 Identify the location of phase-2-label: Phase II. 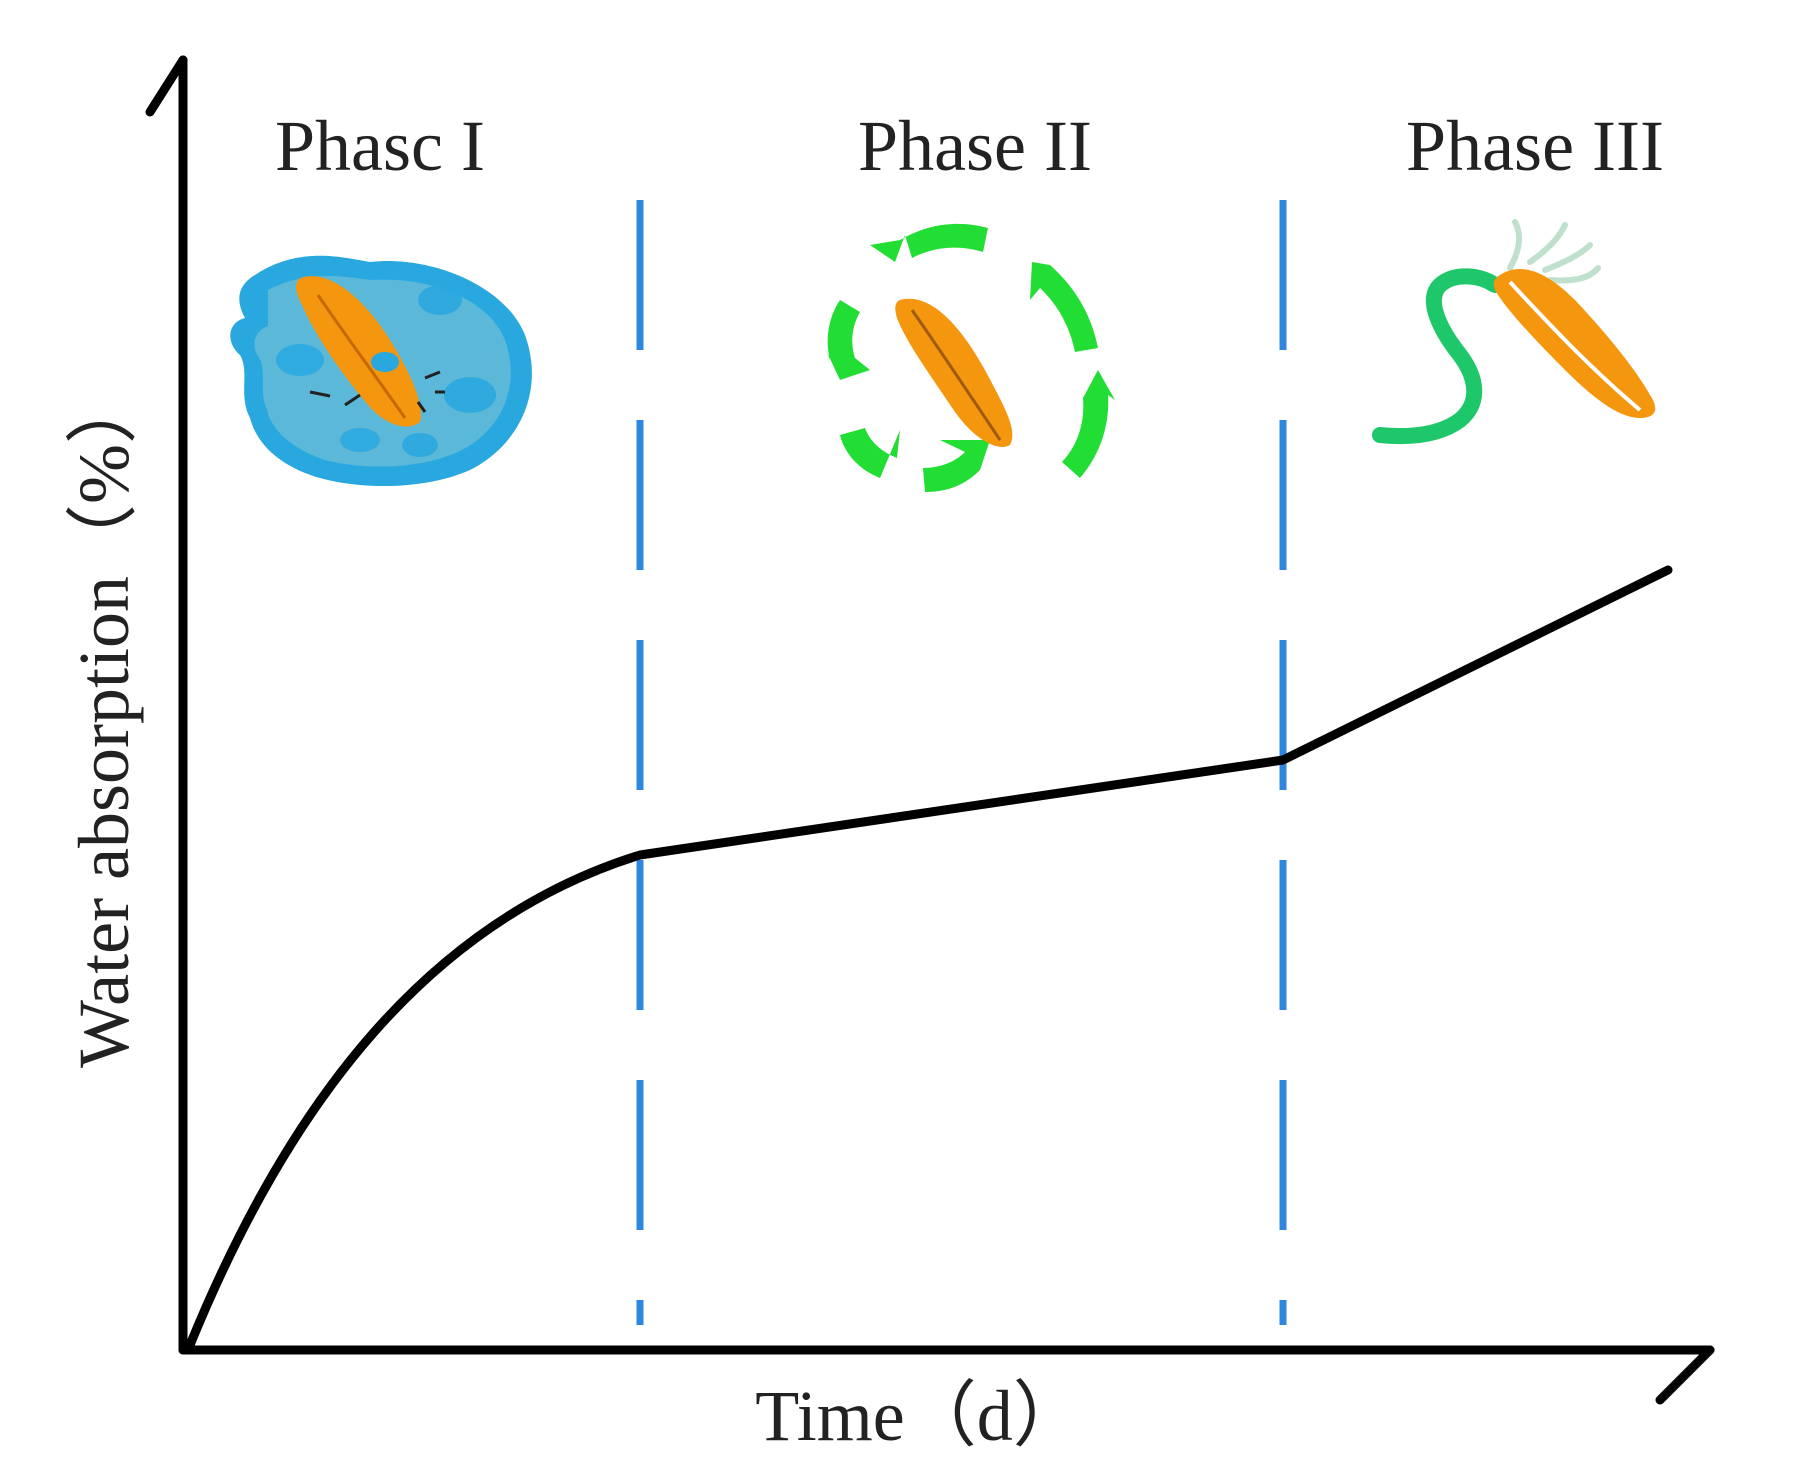
(975, 146).